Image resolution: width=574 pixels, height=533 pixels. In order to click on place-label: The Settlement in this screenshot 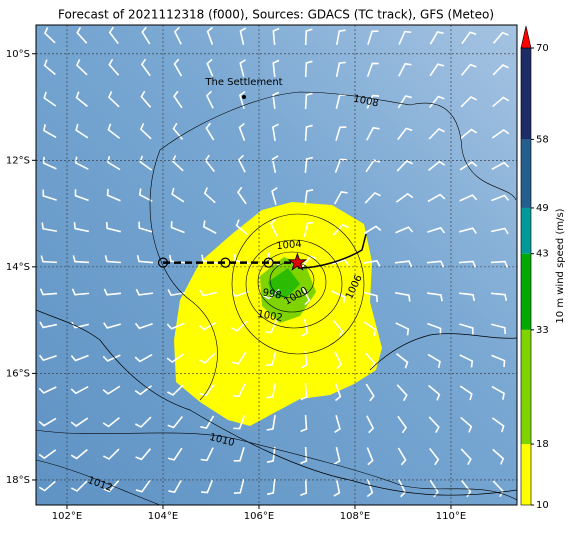, I will do `click(243, 82)`.